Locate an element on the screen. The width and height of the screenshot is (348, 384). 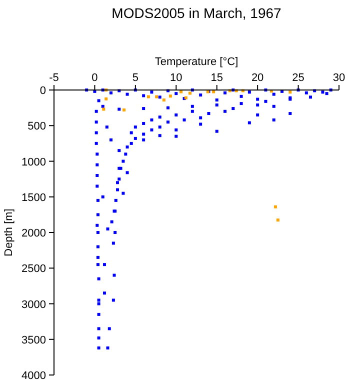
x-tick-label: 30 is located at coordinates (339, 78).